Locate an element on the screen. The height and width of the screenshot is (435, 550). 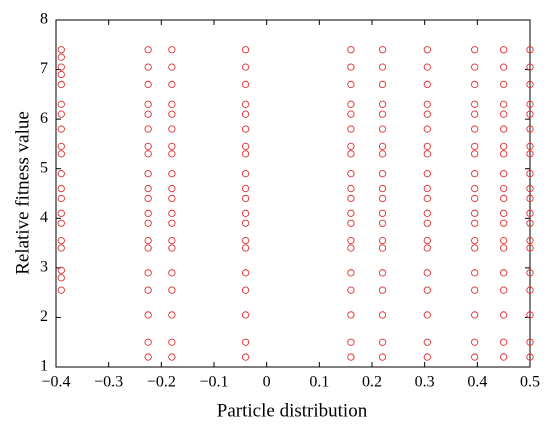
x-tick-label: −0.2 is located at coordinates (161, 382).